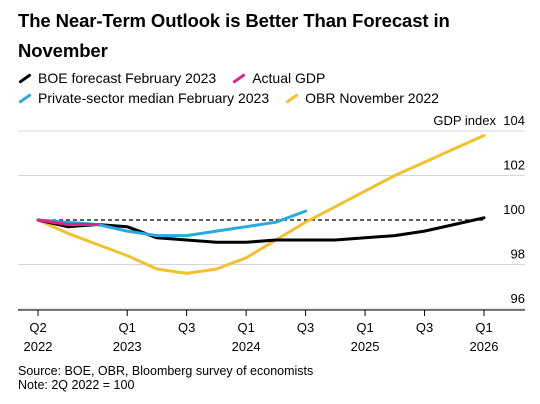 Image resolution: width=540 pixels, height=404 pixels. What do you see at coordinates (37, 327) in the screenshot?
I see `x-tick-label: Q2` at bounding box center [37, 327].